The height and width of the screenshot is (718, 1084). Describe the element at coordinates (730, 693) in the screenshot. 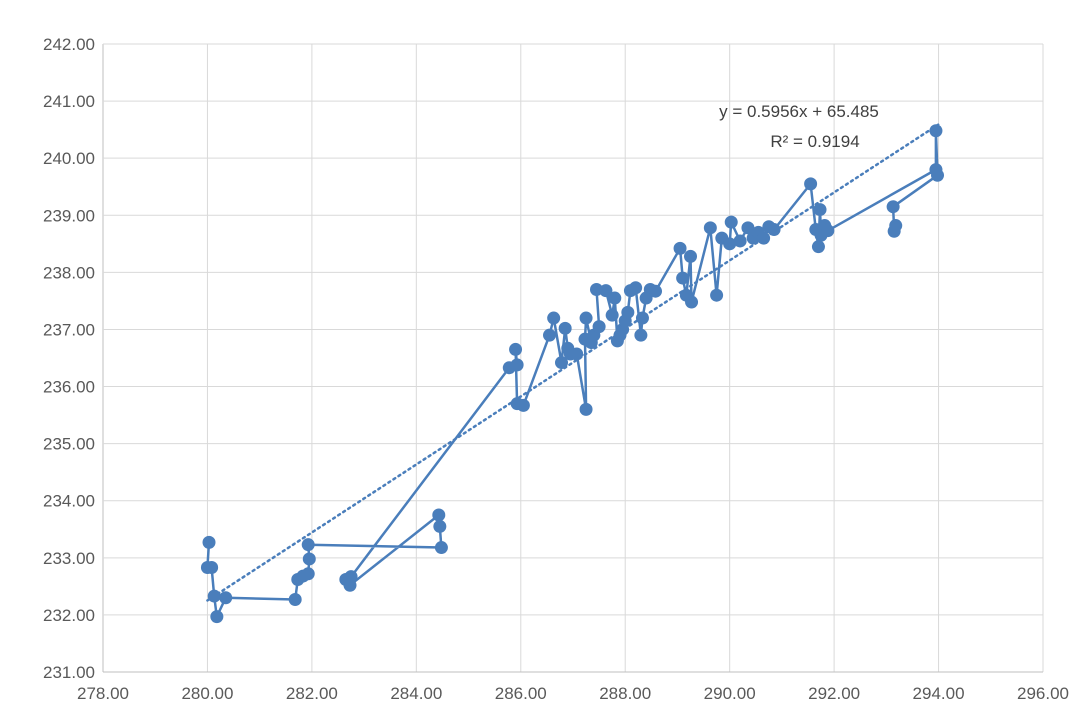

I see `x-tick-label: 290.00` at that location.